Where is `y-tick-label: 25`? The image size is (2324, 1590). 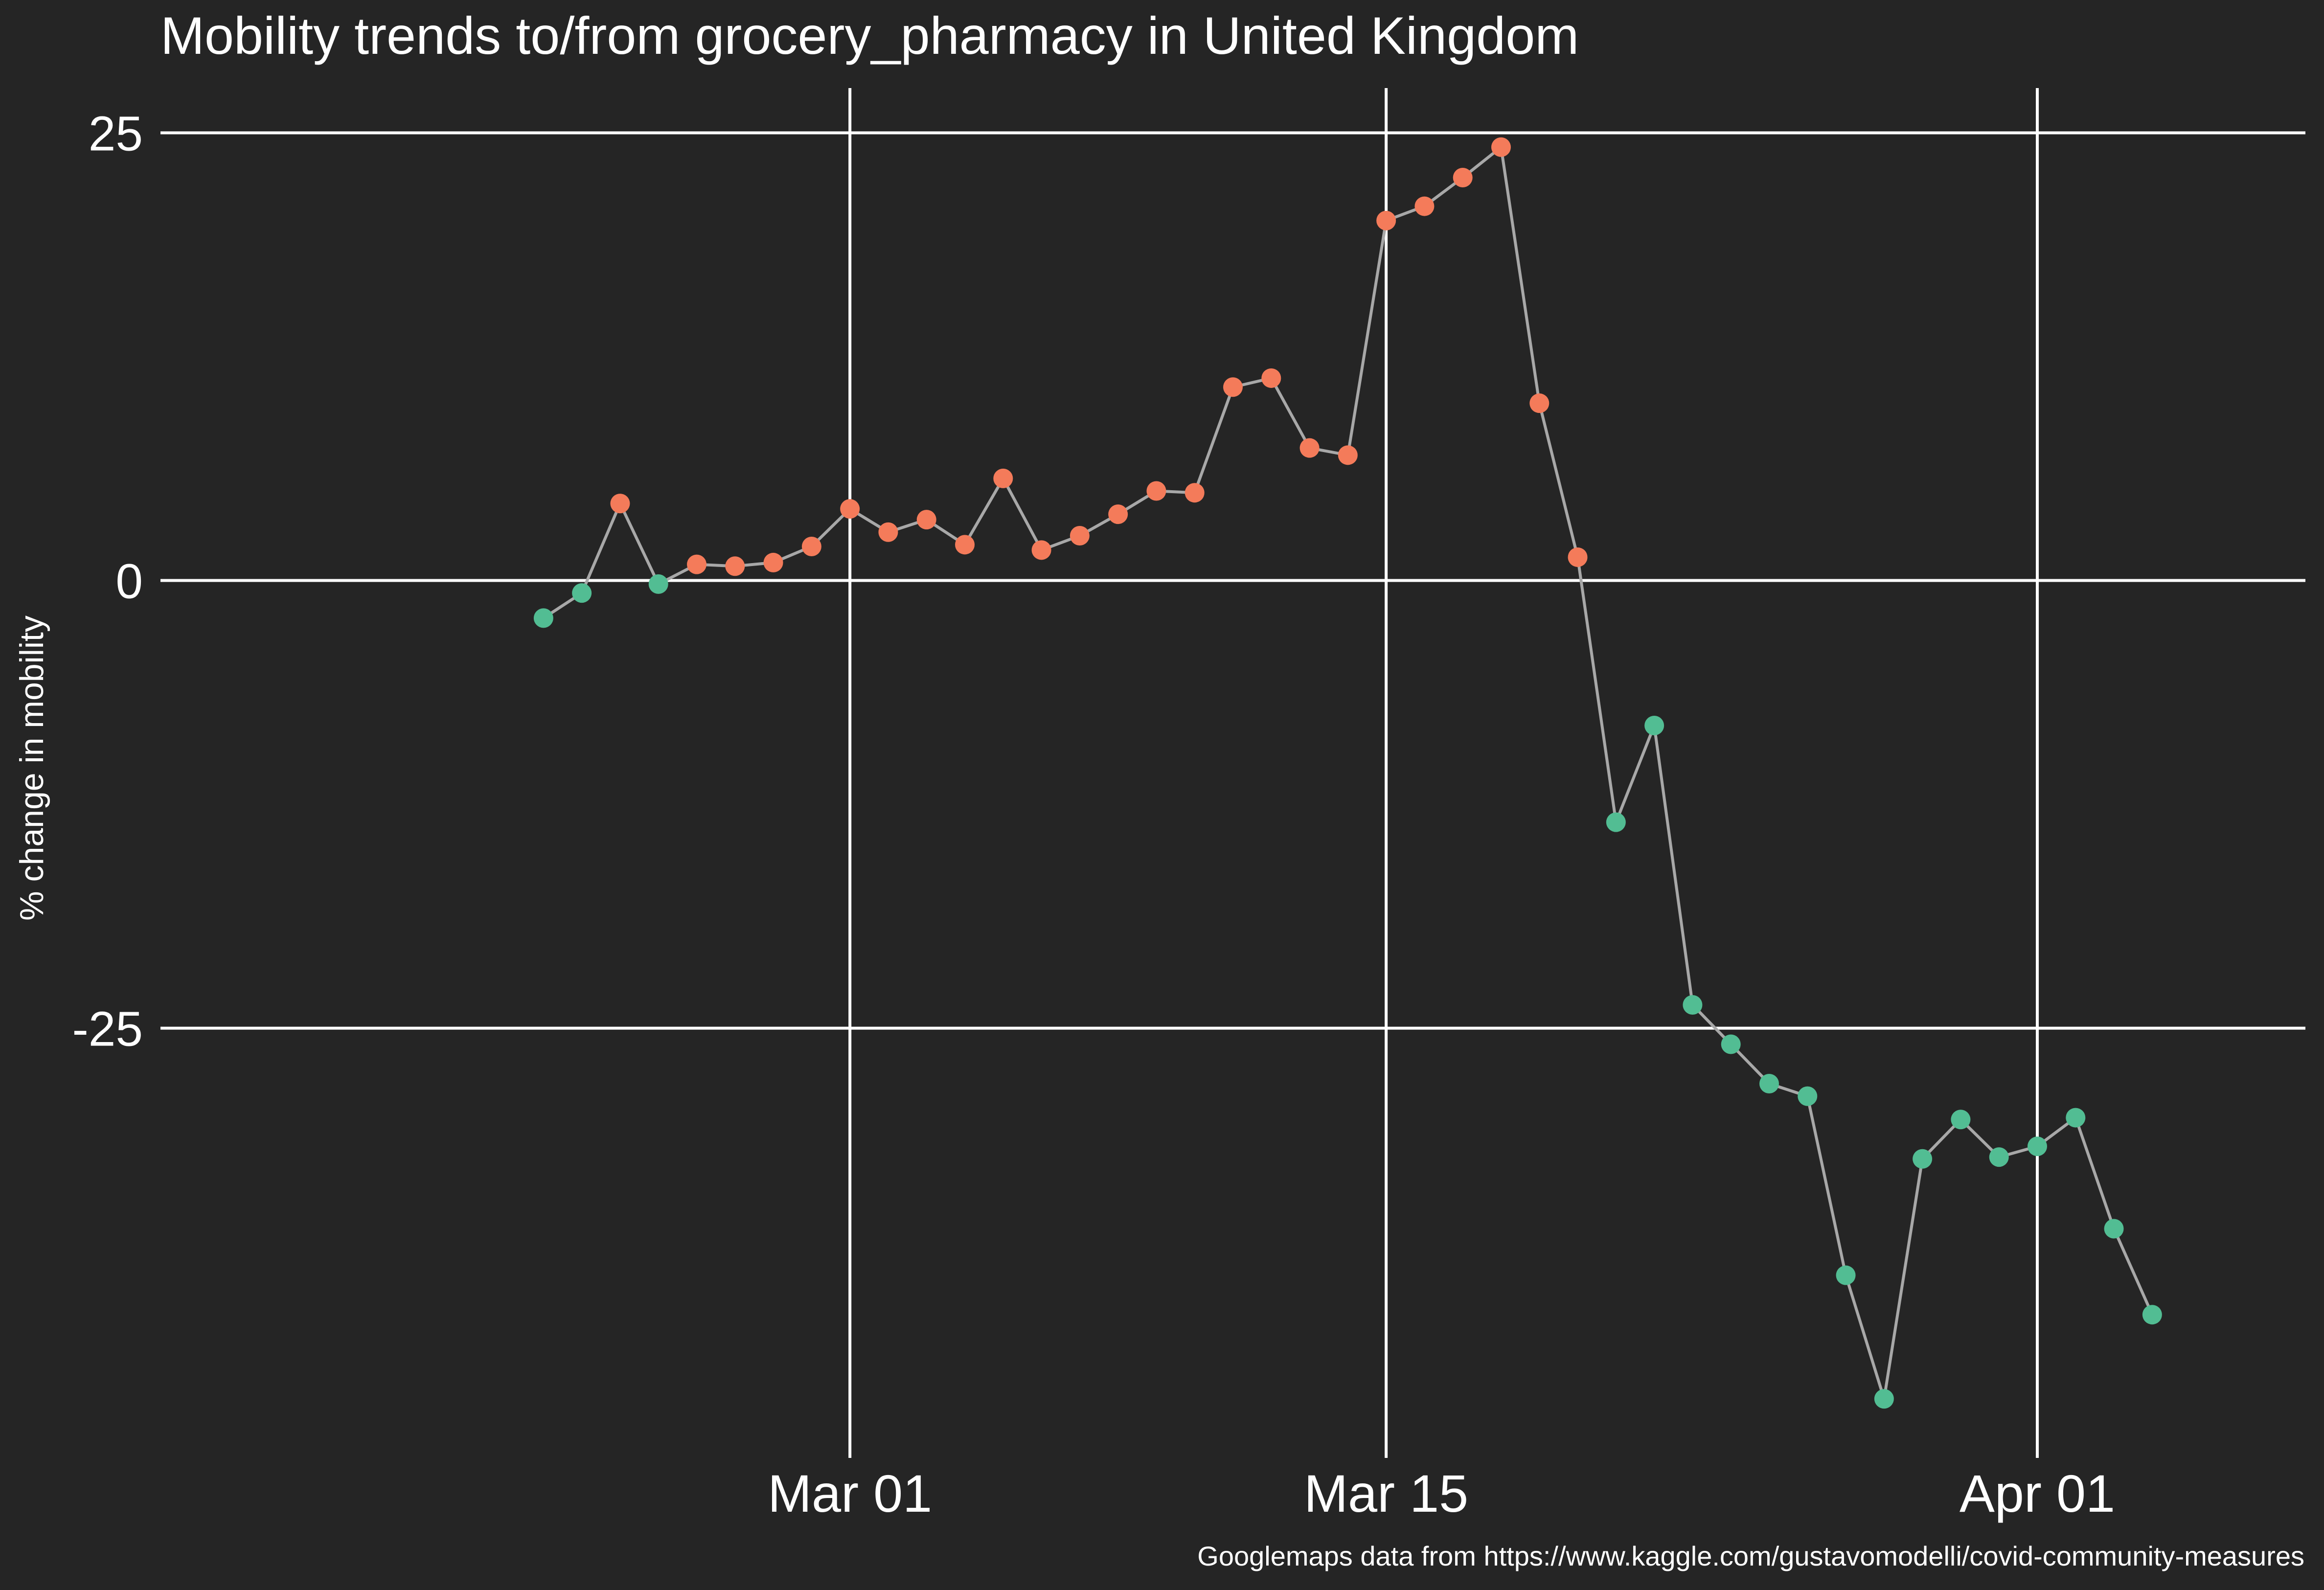
y-tick-label: 25 is located at coordinates (116, 134).